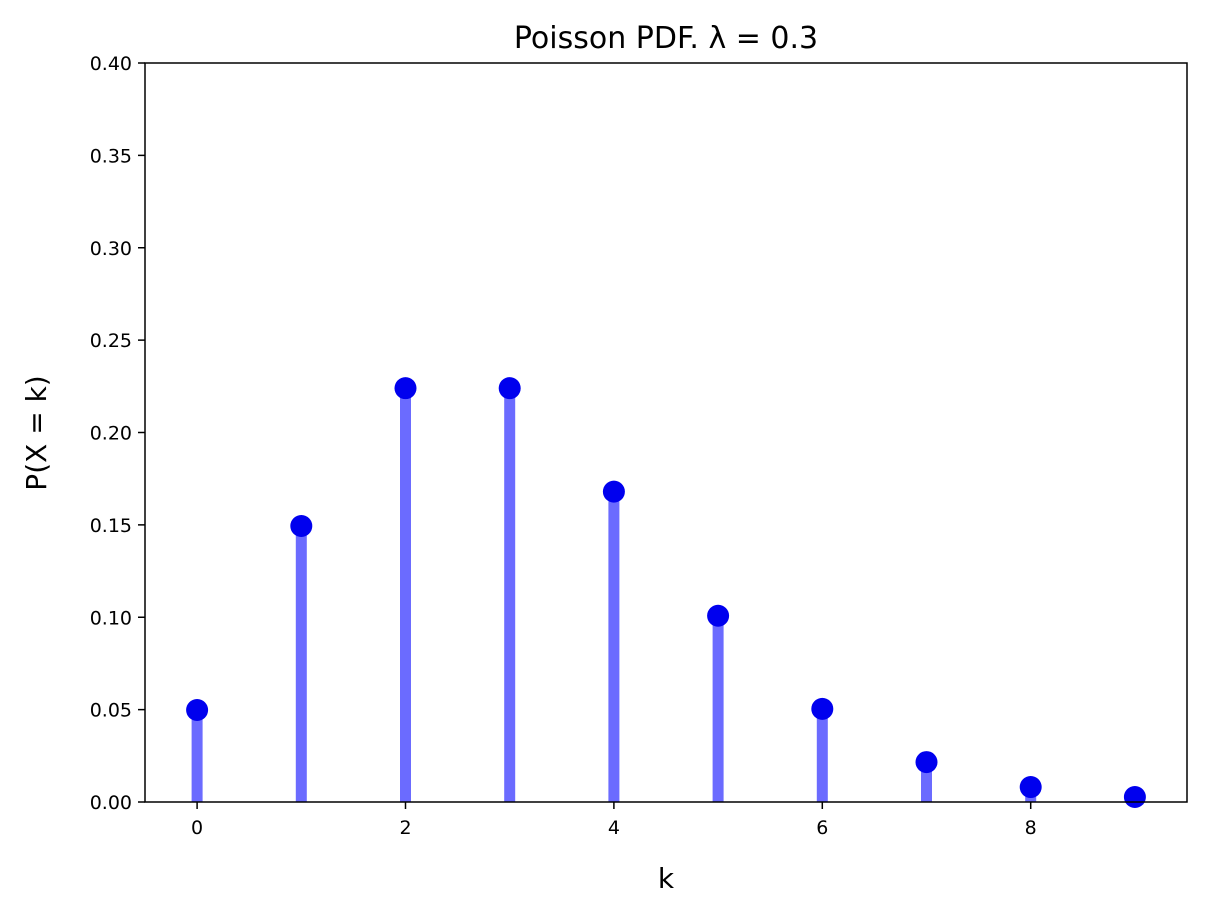 This screenshot has height=914, width=1205. What do you see at coordinates (111, 711) in the screenshot?
I see `y-tick-label: 0.05` at bounding box center [111, 711].